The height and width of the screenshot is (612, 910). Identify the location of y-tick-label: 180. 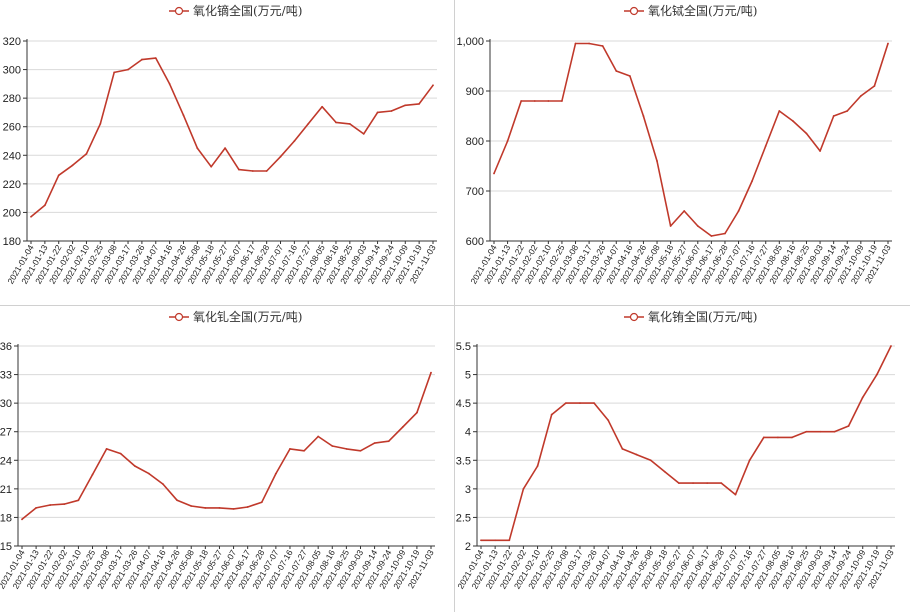
(12, 242).